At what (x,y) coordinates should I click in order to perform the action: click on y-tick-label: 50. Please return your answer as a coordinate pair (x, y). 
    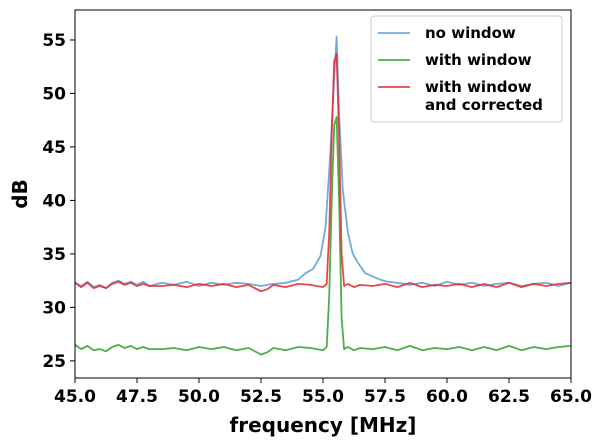
    Looking at the image, I should click on (54, 94).